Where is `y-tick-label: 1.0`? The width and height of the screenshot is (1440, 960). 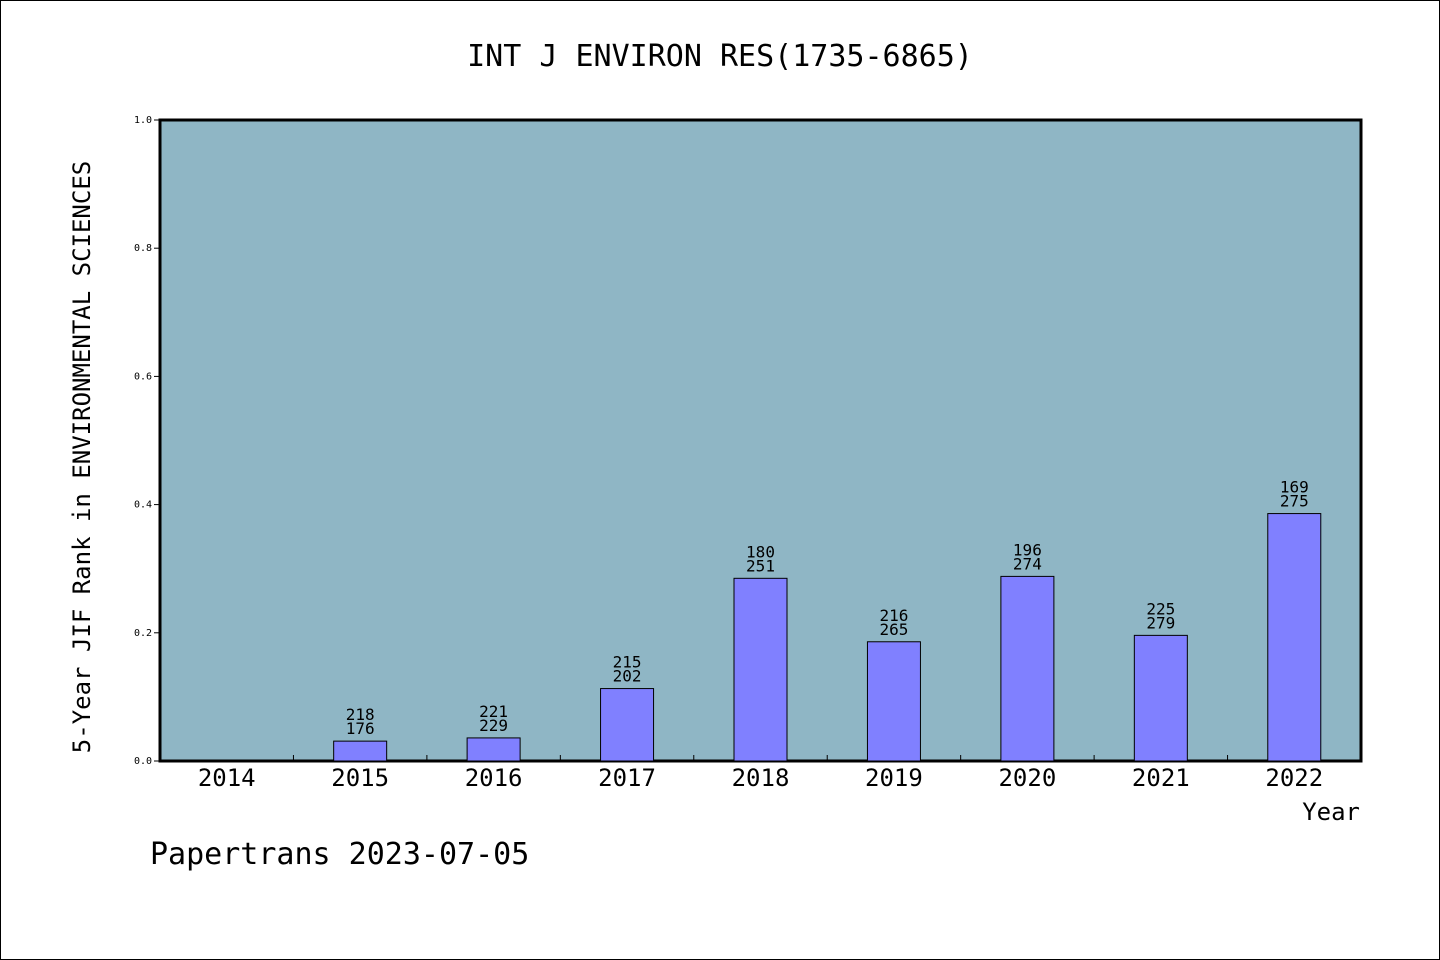
y-tick-label: 1.0 is located at coordinates (143, 120).